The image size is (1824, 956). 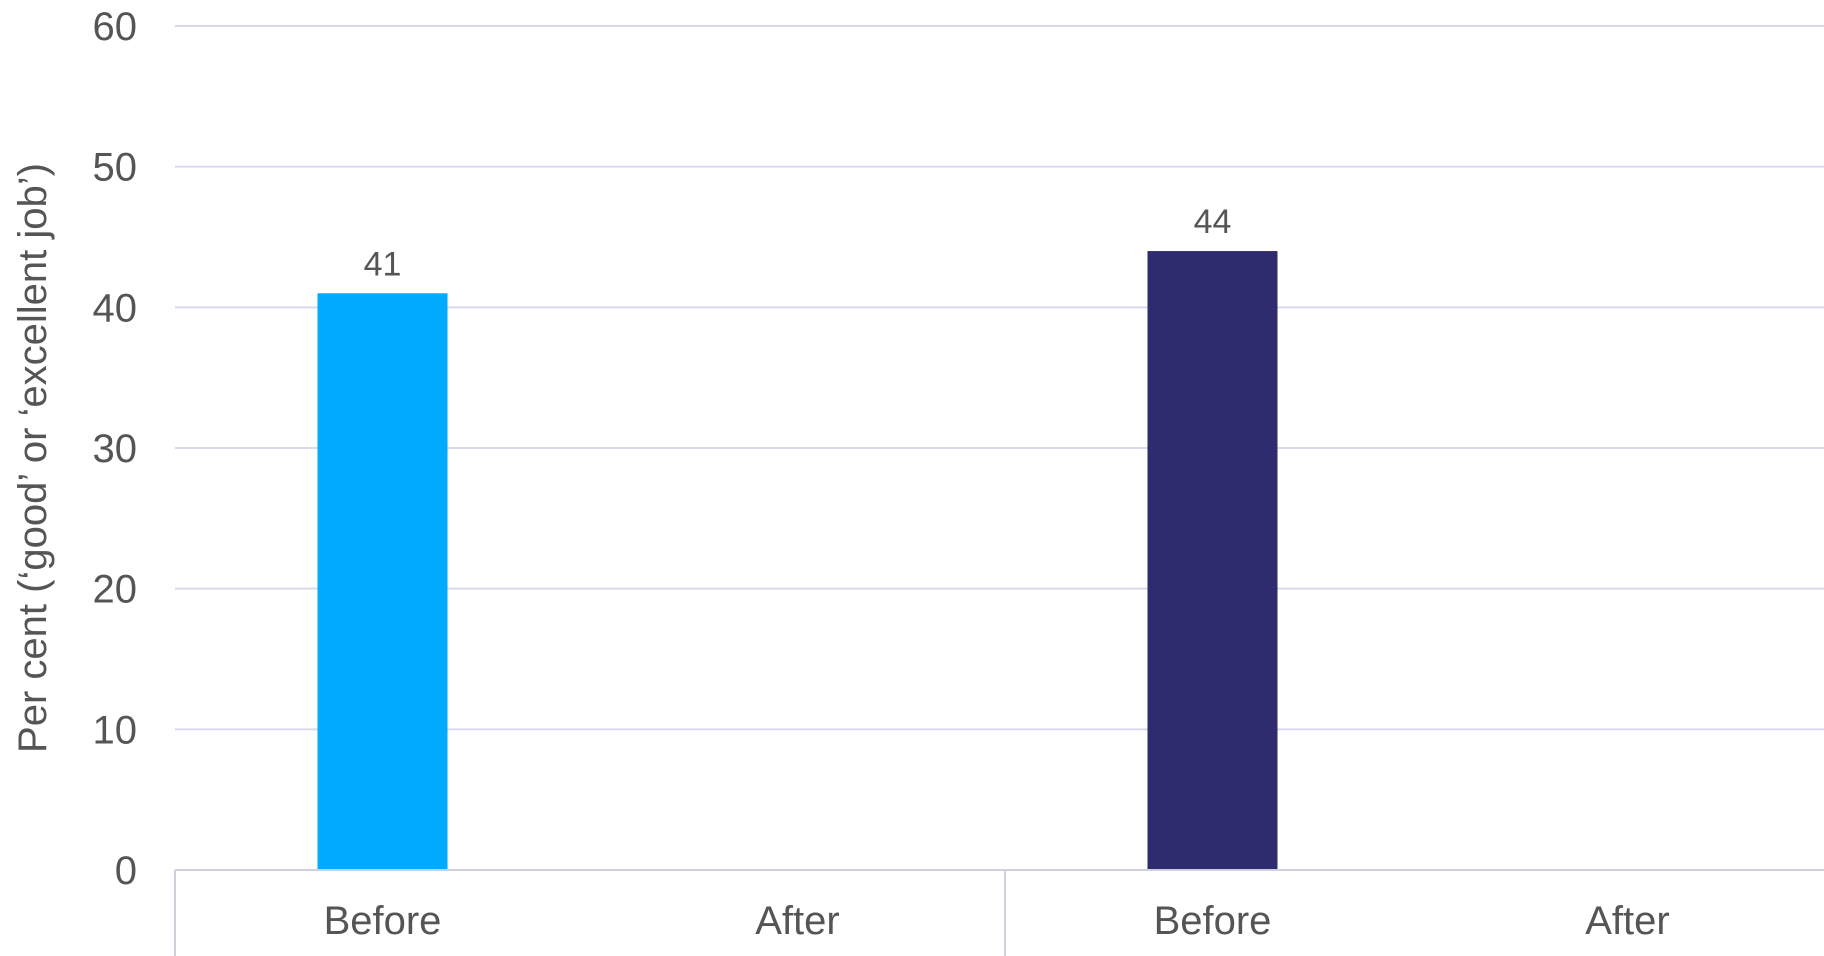 I want to click on y-tick-label: 40, so click(x=115, y=308).